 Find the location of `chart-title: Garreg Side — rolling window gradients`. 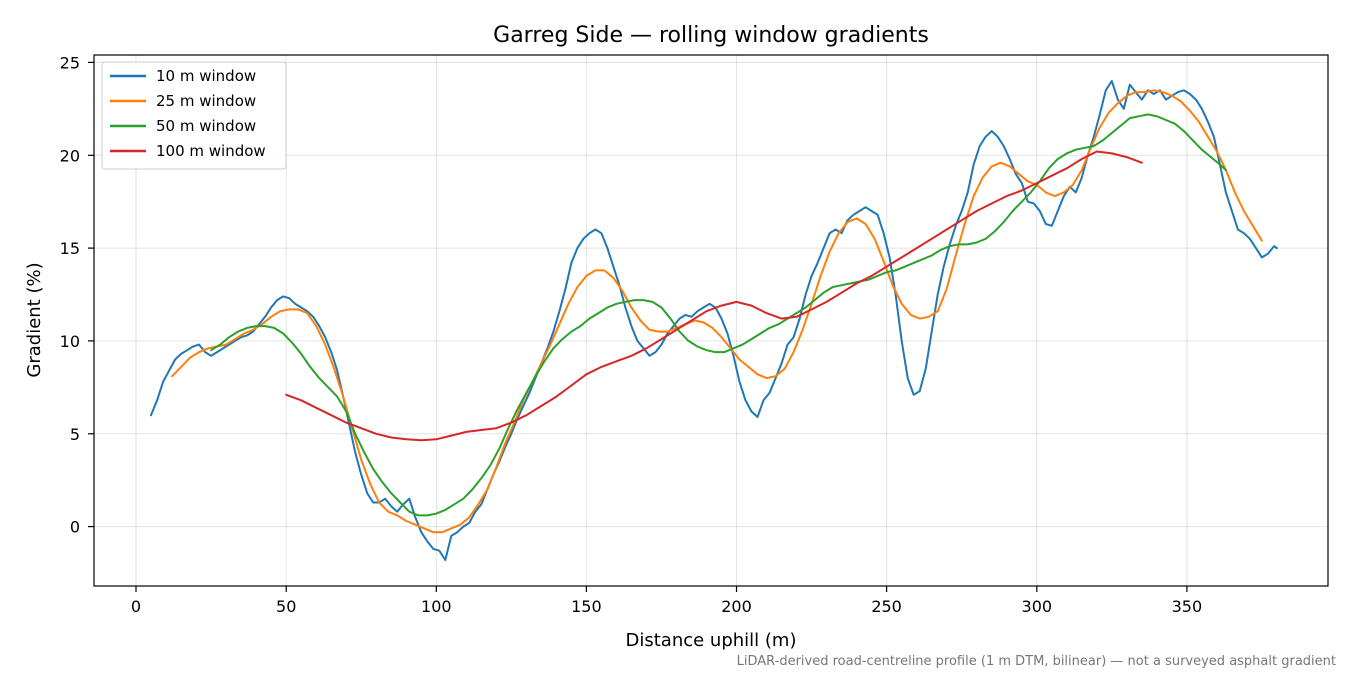

chart-title: Garreg Side — rolling window gradients is located at coordinates (711, 35).